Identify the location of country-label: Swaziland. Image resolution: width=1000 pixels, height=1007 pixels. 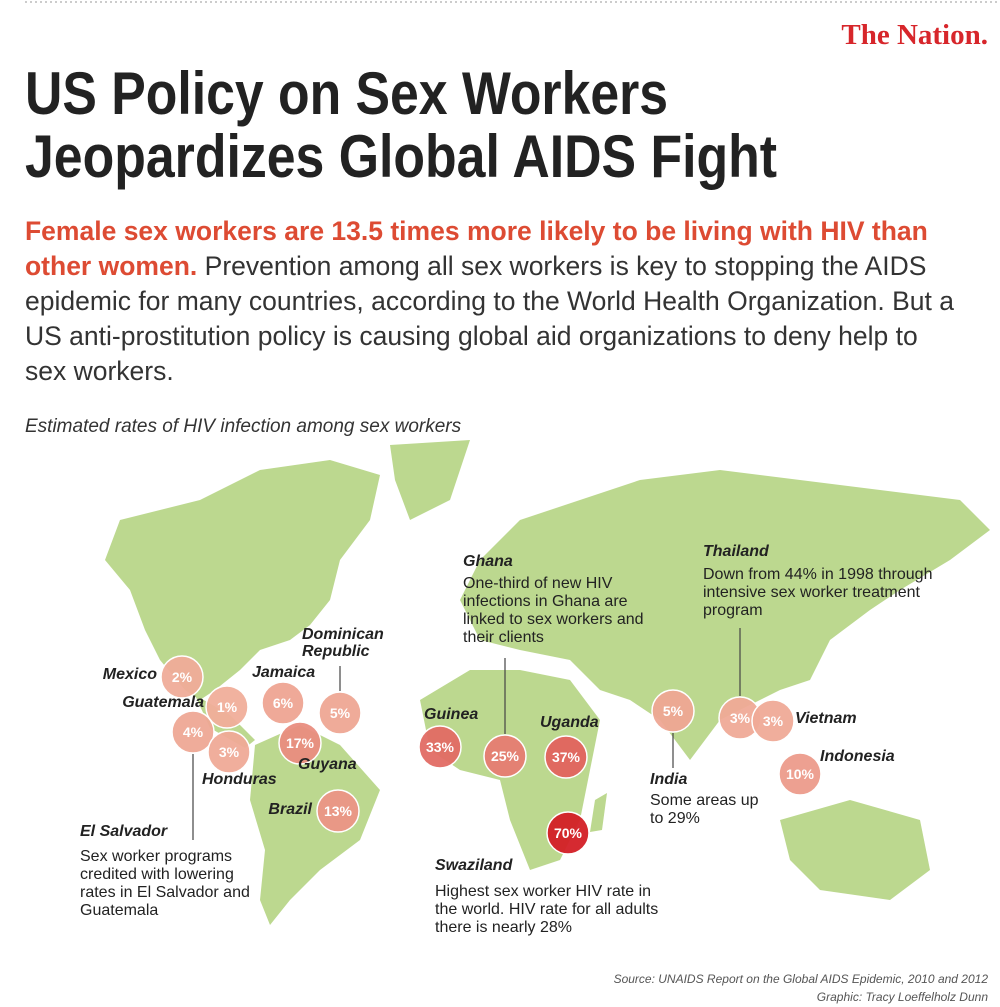
(474, 865).